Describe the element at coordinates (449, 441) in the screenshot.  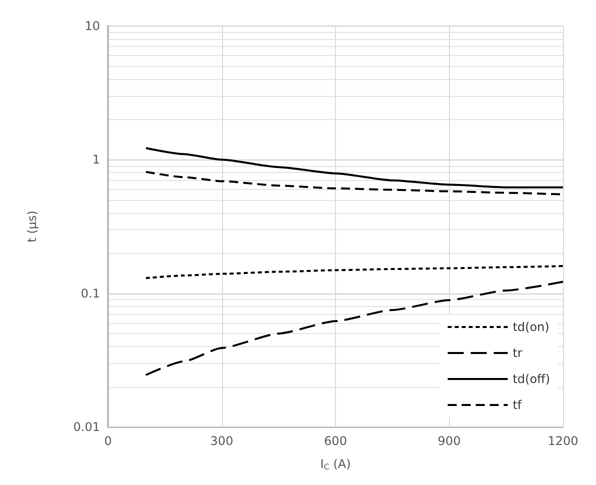
I see `x-tick-label: 900` at that location.